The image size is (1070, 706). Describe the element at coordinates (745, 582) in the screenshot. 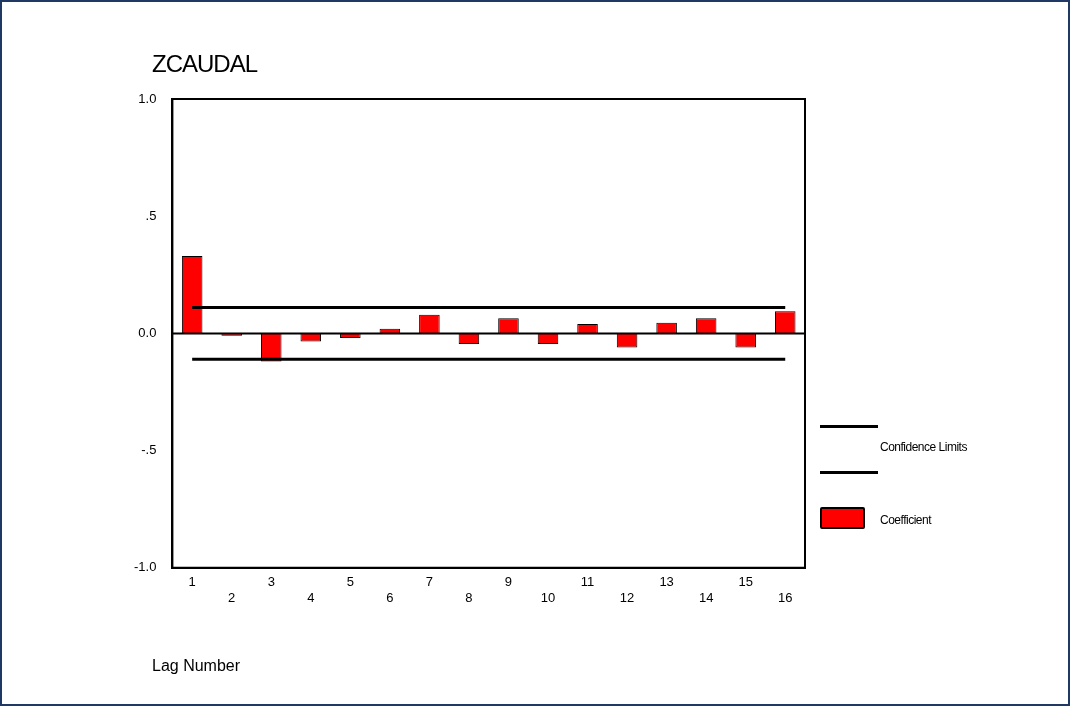

I see `x-tick-label: 15` at that location.